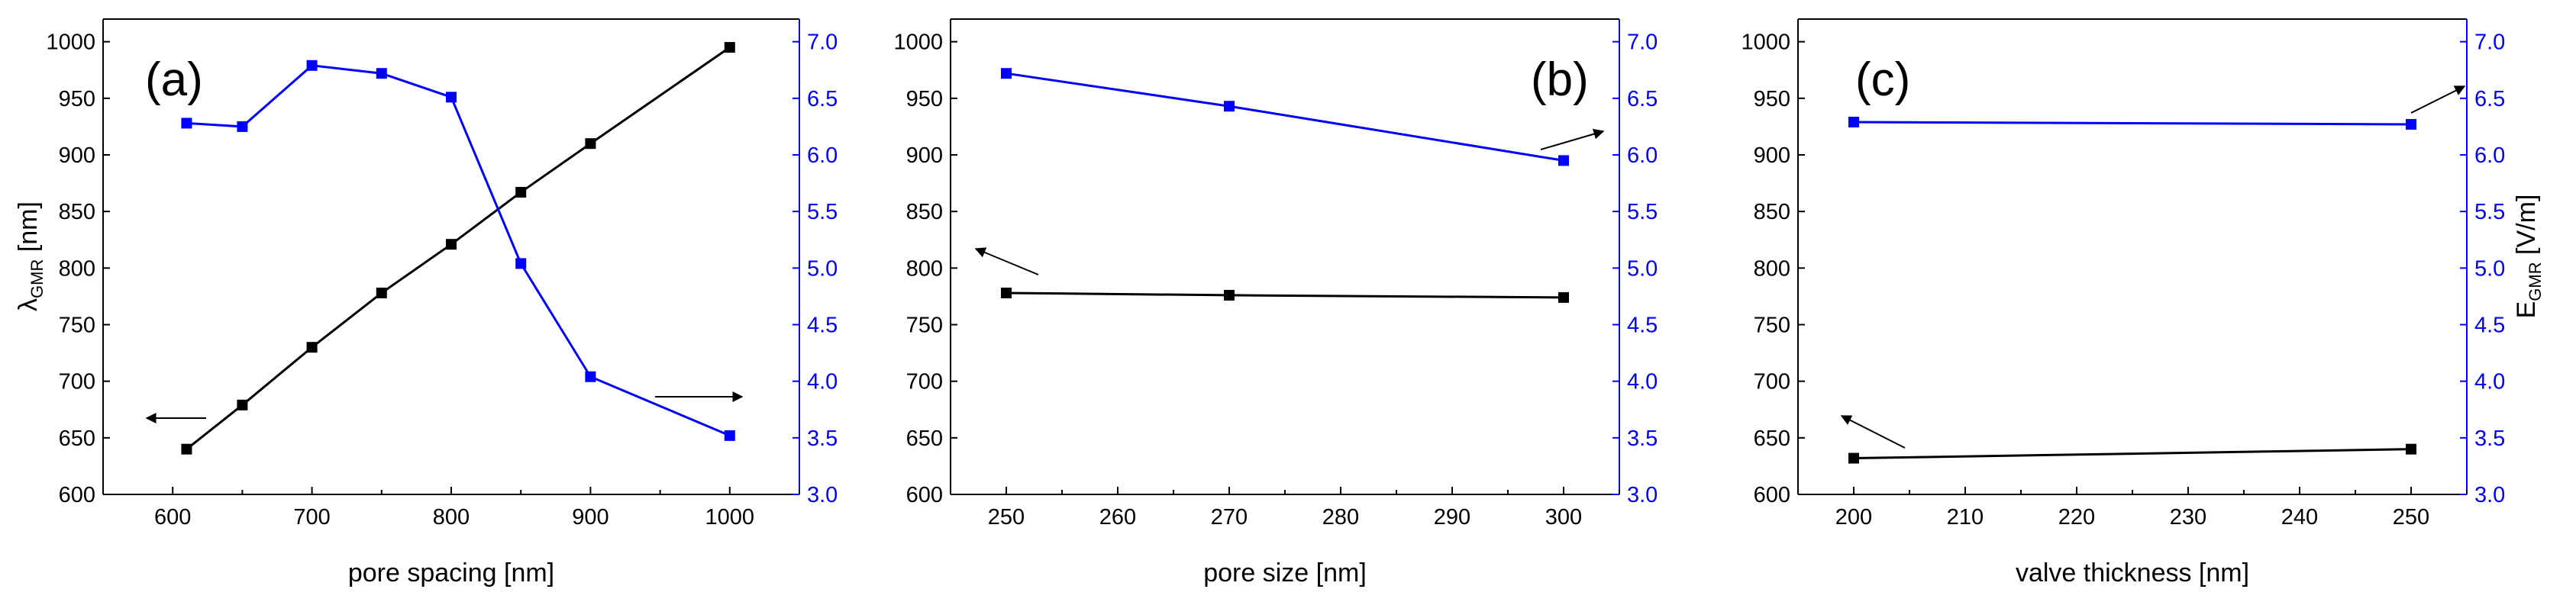 Image resolution: width=2576 pixels, height=602 pixels. What do you see at coordinates (28, 304) in the screenshot?
I see `ylabel-symbol: λ` at bounding box center [28, 304].